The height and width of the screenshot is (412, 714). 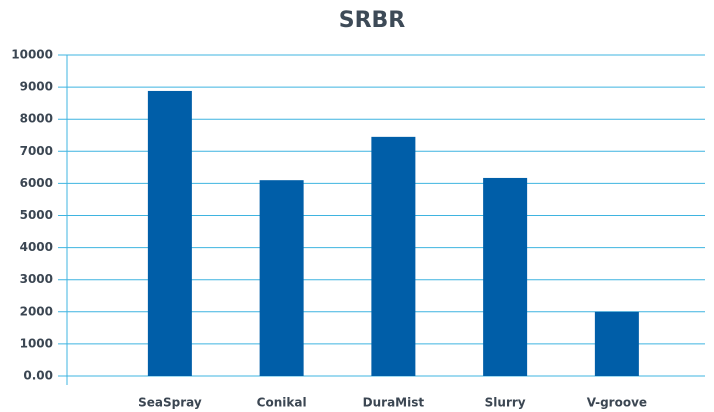 What do you see at coordinates (505, 403) in the screenshot?
I see `x-tick-label: Slurry` at bounding box center [505, 403].